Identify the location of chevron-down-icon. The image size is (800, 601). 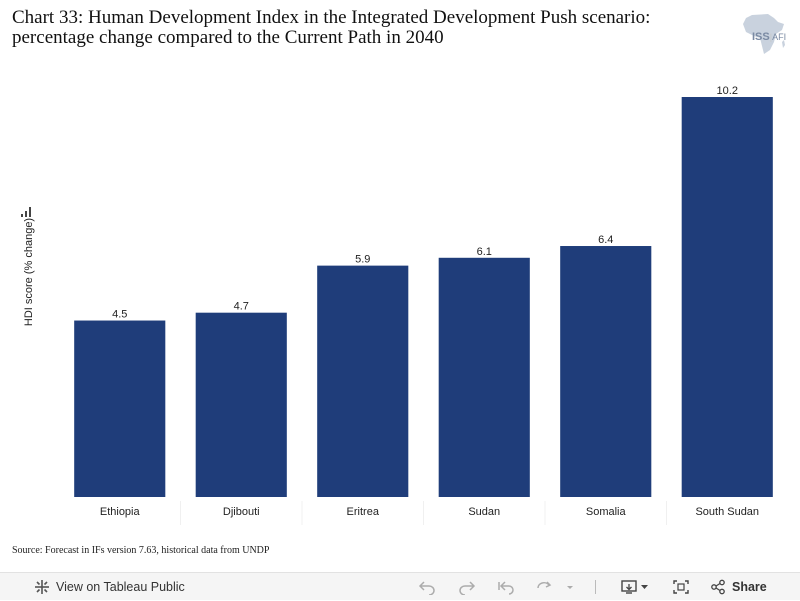
(570, 587).